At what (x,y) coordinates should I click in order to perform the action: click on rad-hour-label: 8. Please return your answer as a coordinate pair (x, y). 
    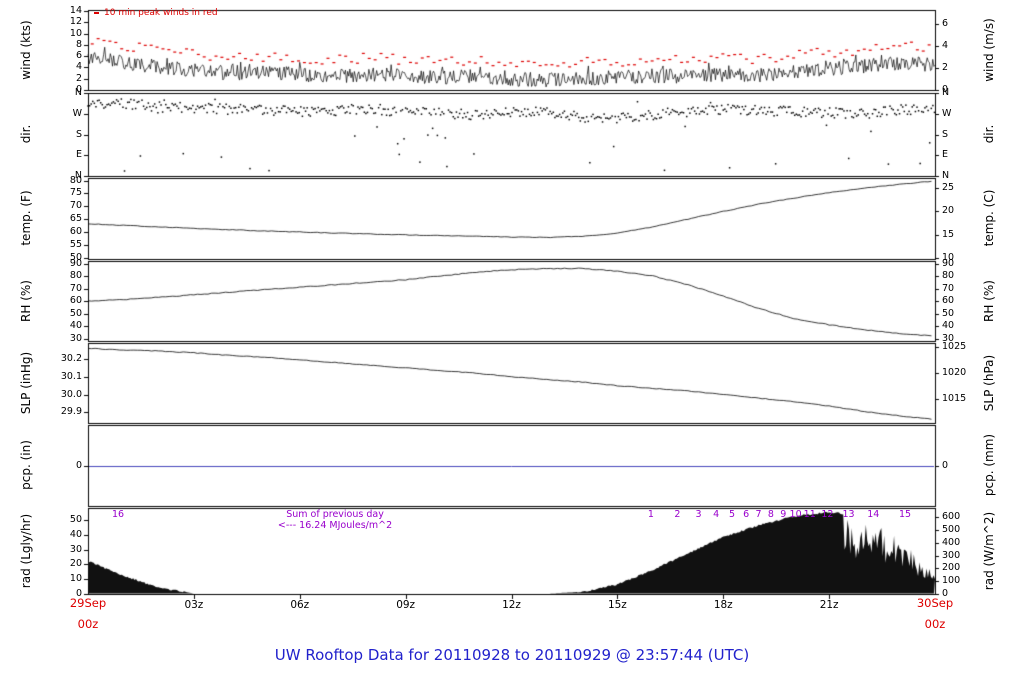
    Looking at the image, I should click on (770, 514).